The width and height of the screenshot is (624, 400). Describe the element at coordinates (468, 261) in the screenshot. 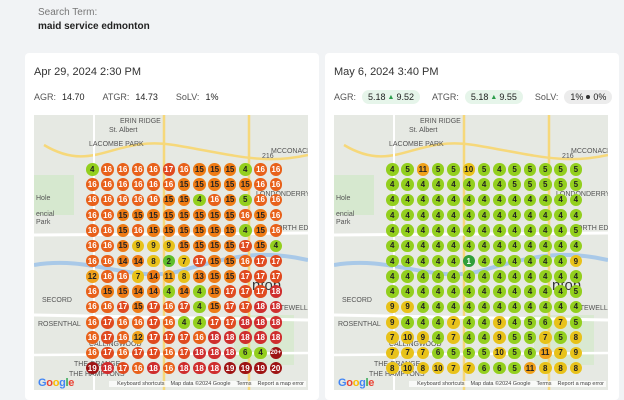

I see `rank-cell: 1` at that location.